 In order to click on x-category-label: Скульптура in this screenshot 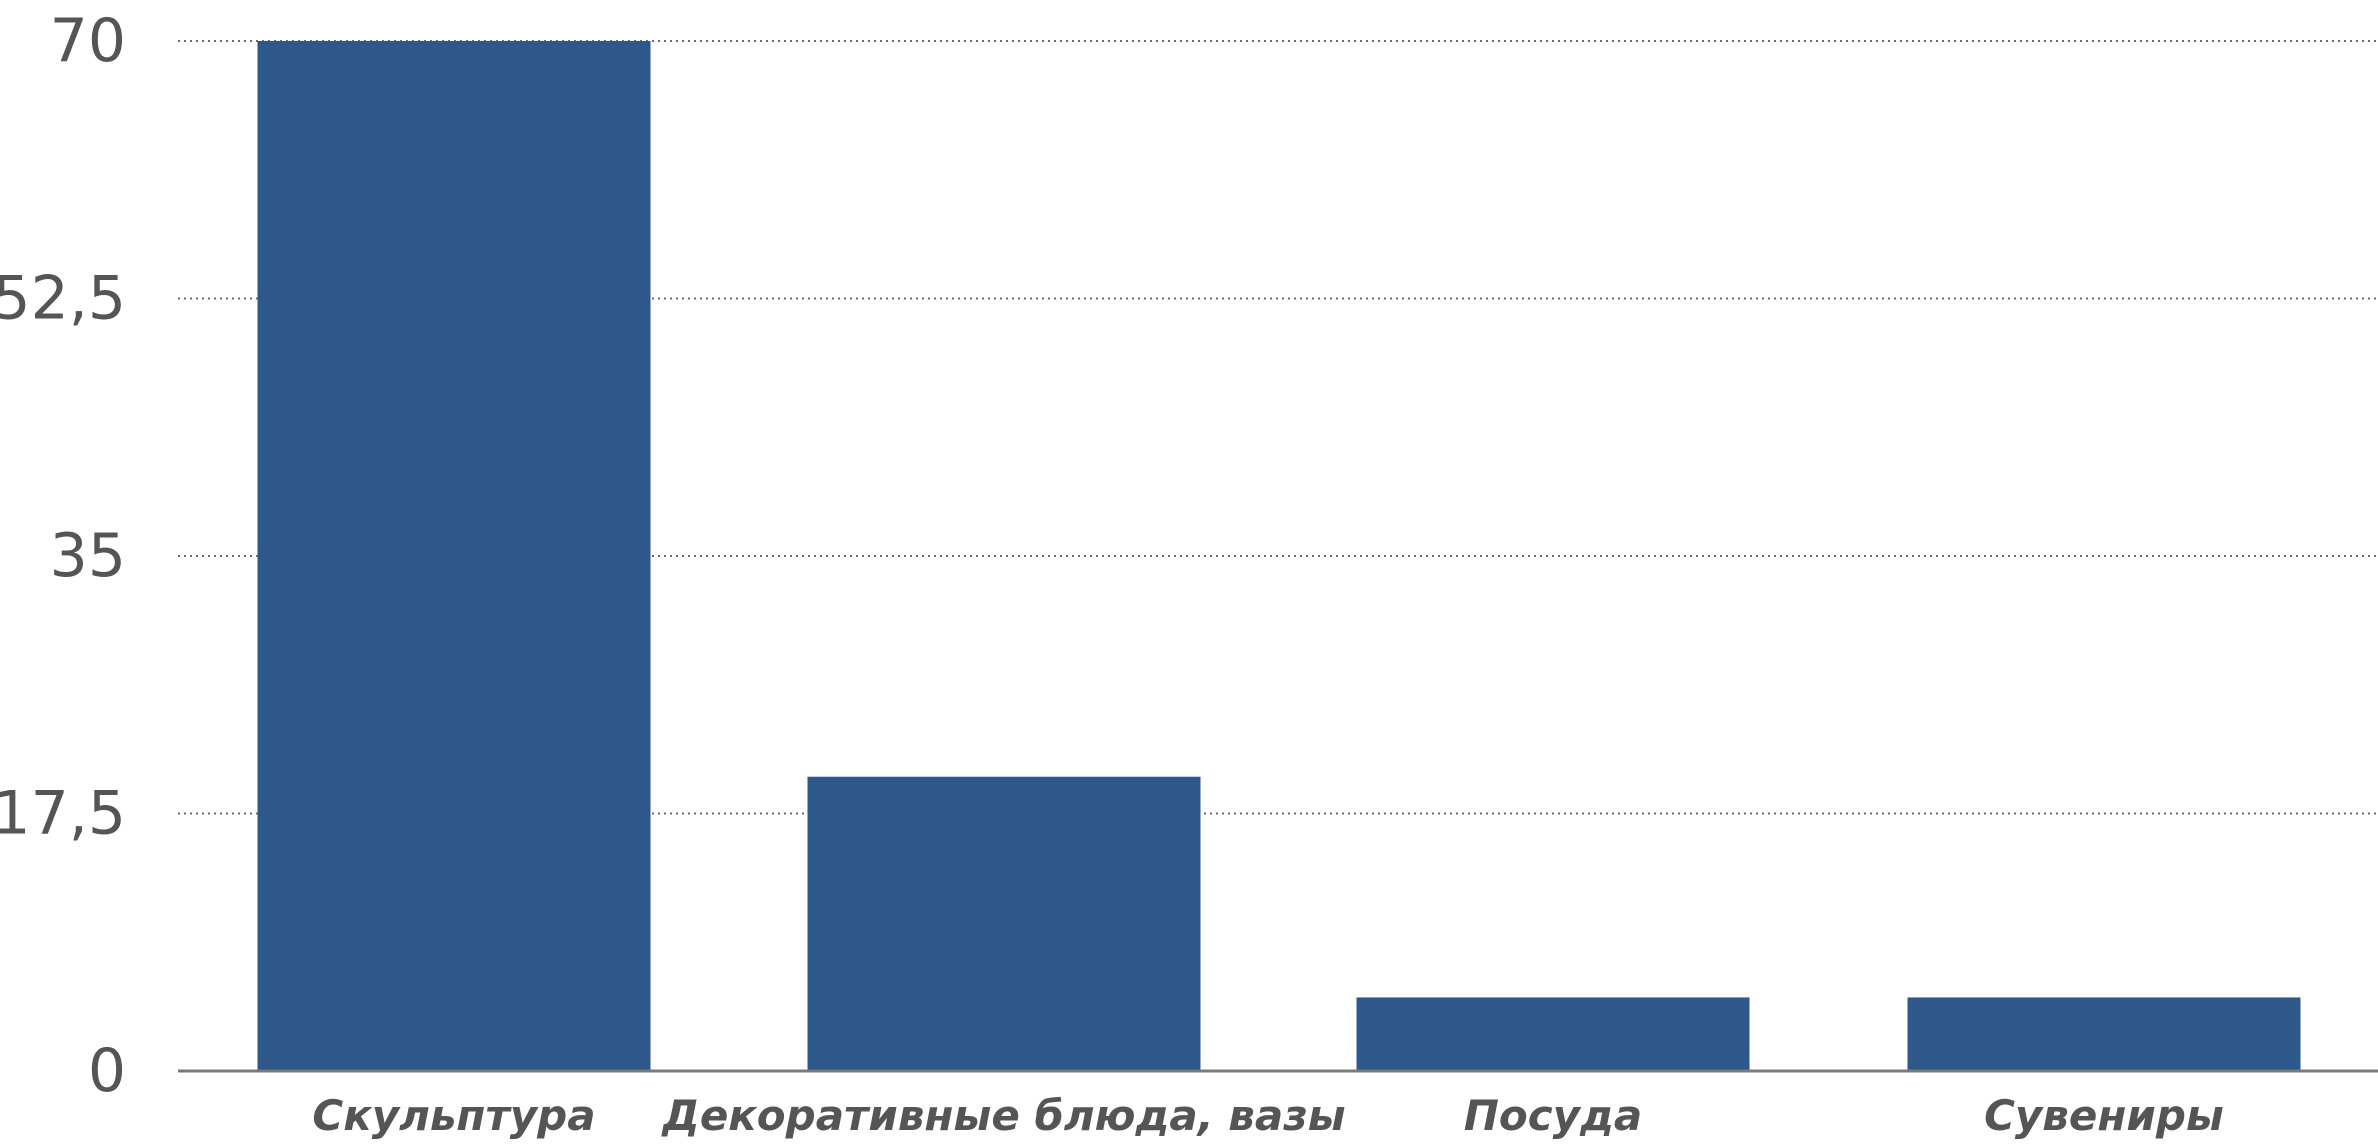, I will do `click(453, 1115)`.